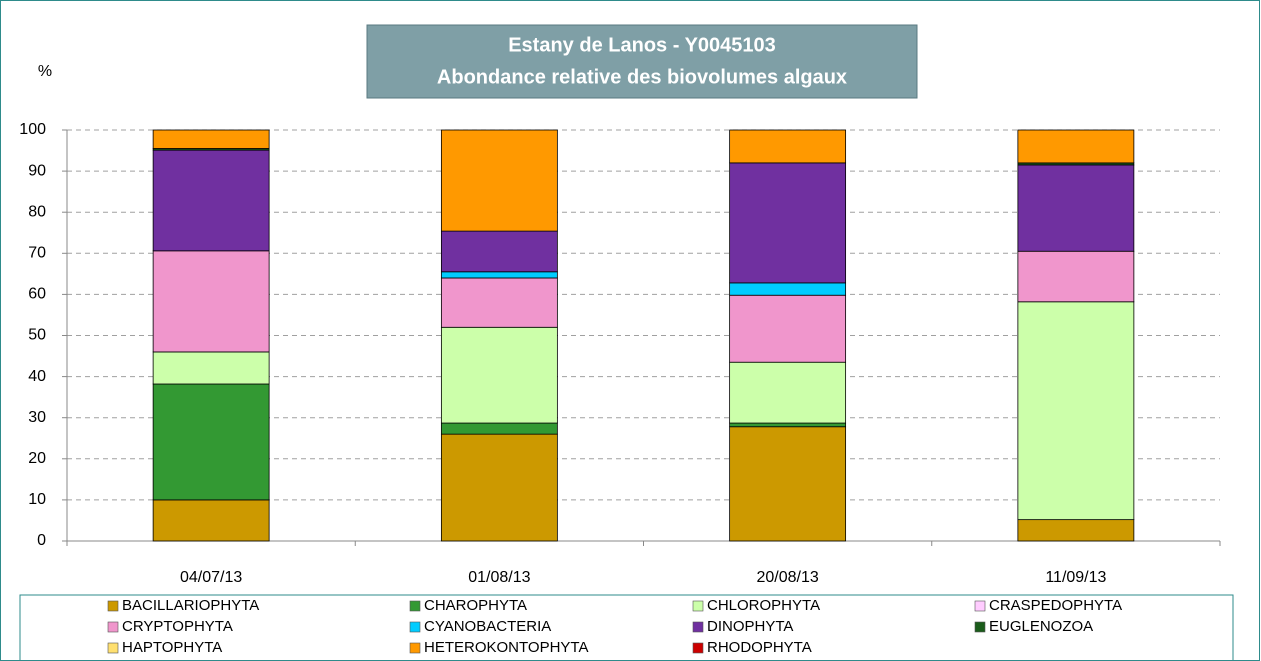 The width and height of the screenshot is (1261, 661). What do you see at coordinates (1041, 626) in the screenshot?
I see `legend-label: EUGLENOZOA` at bounding box center [1041, 626].